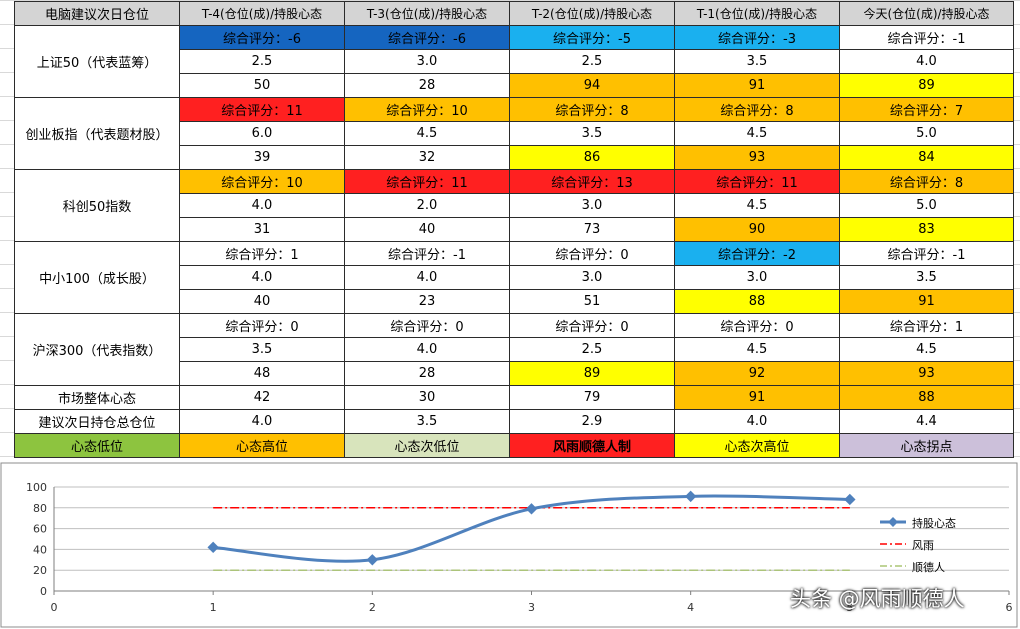 The height and width of the screenshot is (629, 1020). I want to click on color-legend-cell: 心态低位, so click(97, 445).